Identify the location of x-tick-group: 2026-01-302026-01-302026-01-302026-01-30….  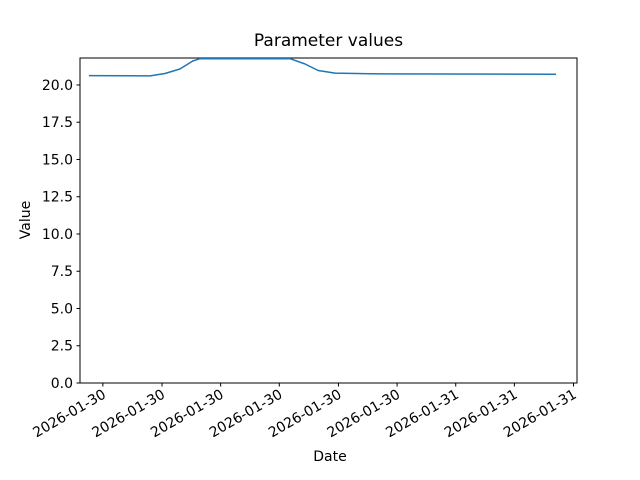
(305, 412).